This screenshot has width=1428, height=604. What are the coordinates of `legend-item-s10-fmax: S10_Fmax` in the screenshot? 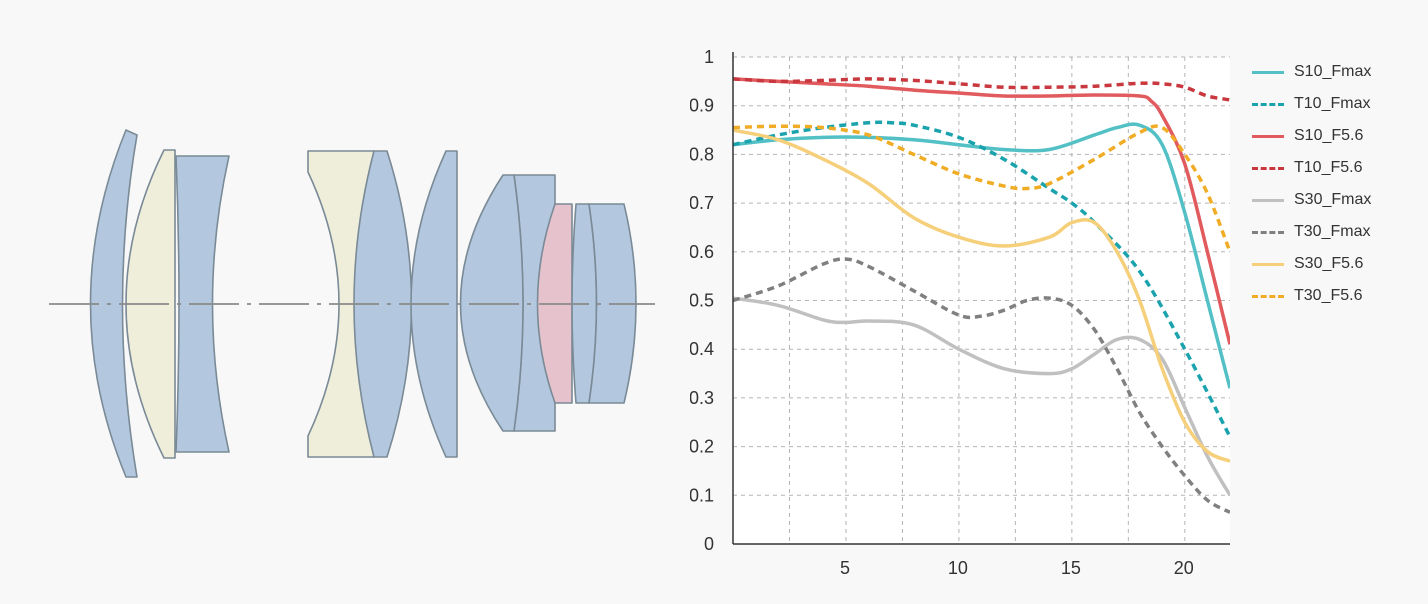 It's located at (1337, 72).